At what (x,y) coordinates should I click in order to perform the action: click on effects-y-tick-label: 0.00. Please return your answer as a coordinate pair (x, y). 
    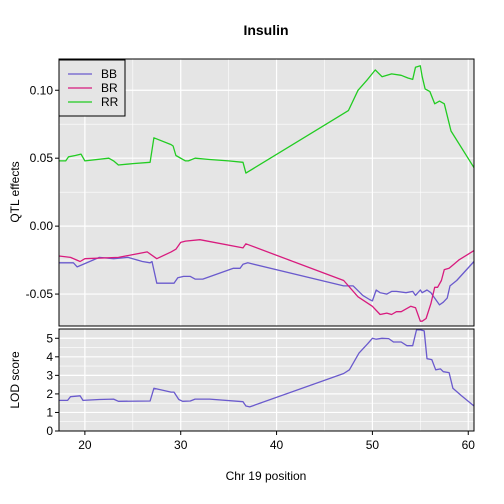
    Looking at the image, I should click on (42, 226).